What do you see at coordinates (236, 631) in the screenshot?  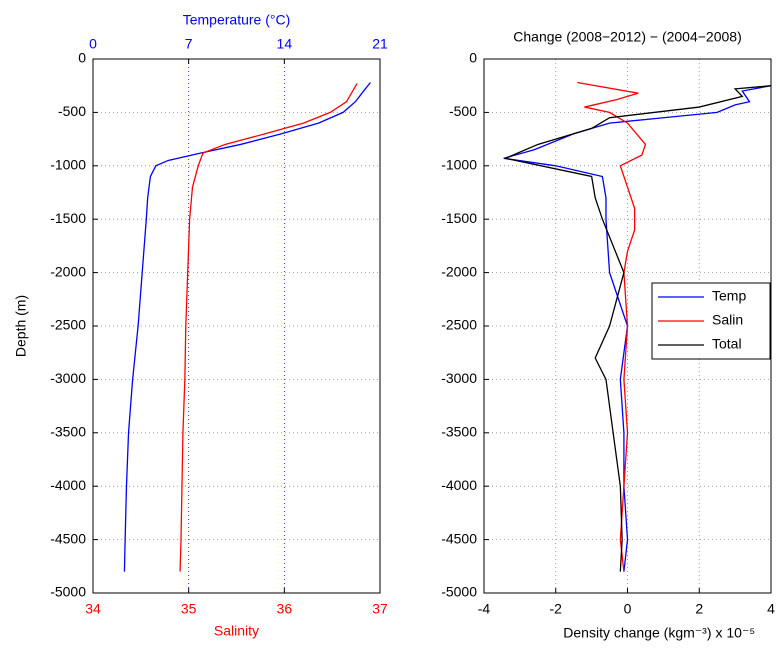 I see `x-axis-label: Salinity` at bounding box center [236, 631].